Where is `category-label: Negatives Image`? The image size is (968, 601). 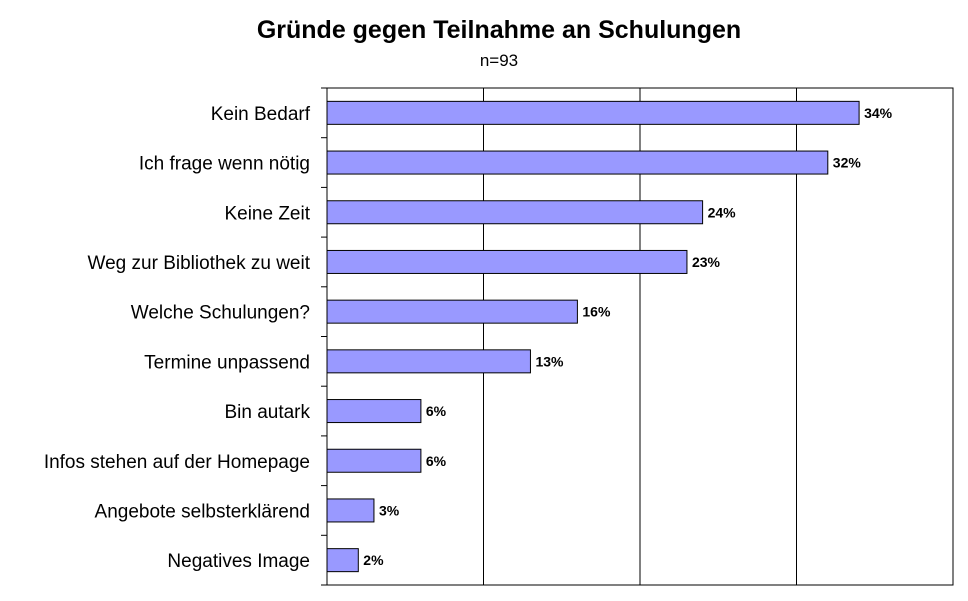
category-label: Negatives Image is located at coordinates (238, 561).